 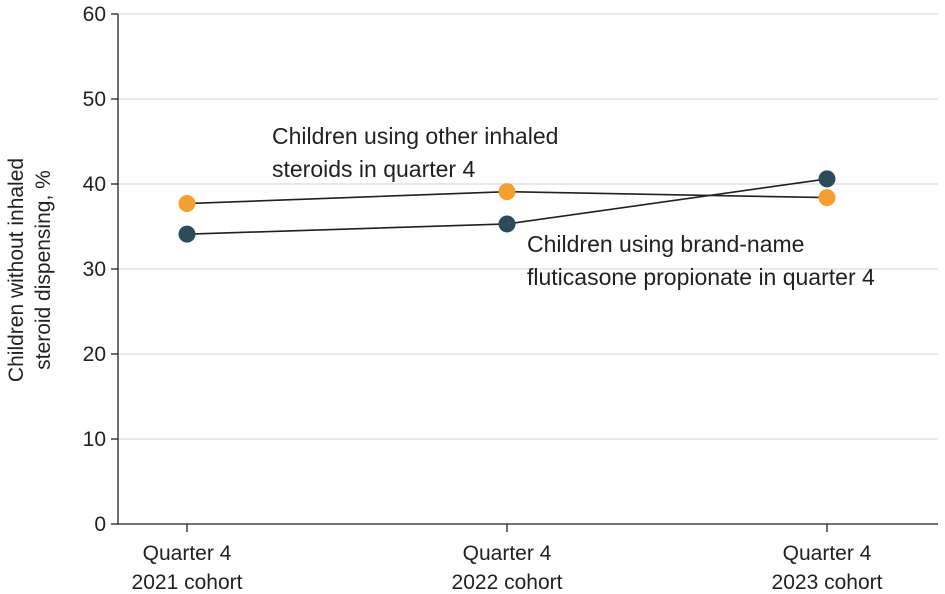 What do you see at coordinates (94, 184) in the screenshot?
I see `y-tick-label-40: 40` at bounding box center [94, 184].